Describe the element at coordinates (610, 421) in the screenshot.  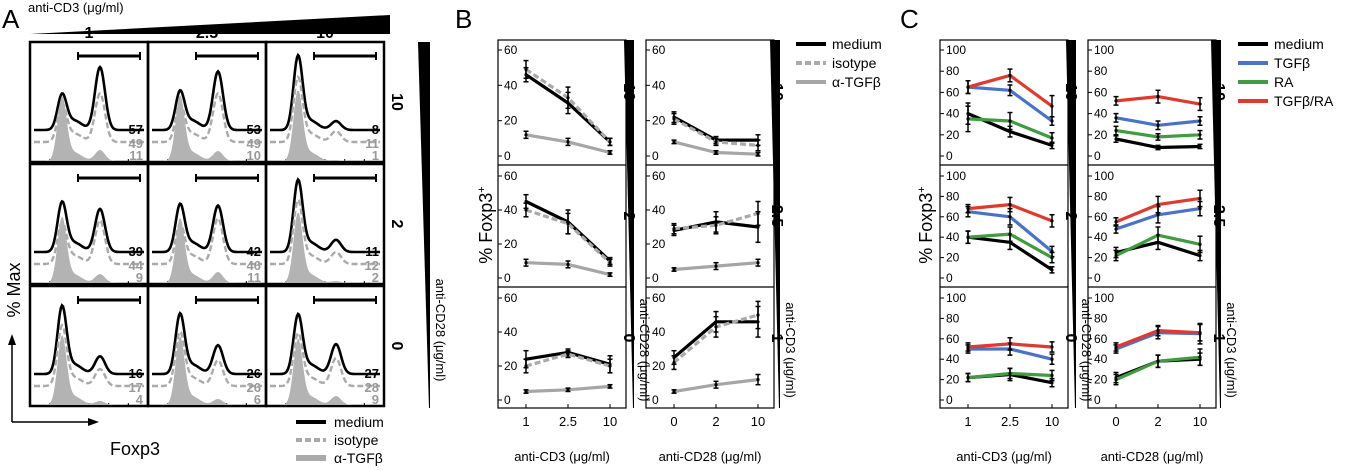
I see `x-tick-label: 10` at that location.